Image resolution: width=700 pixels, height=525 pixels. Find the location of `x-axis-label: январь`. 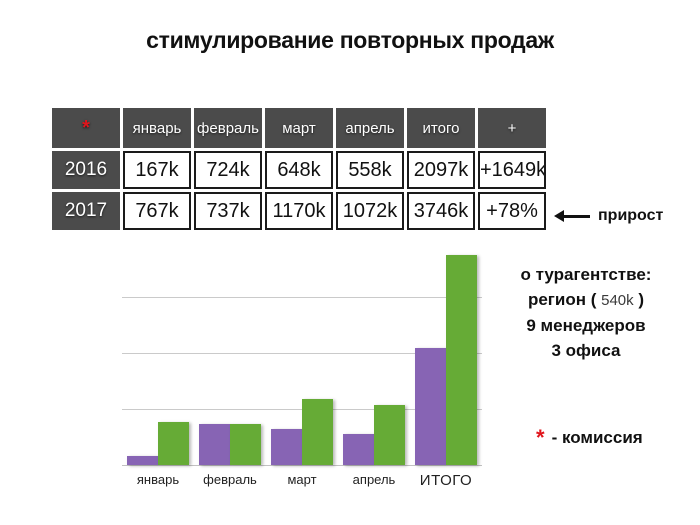

x-axis-label: январь is located at coordinates (158, 479).